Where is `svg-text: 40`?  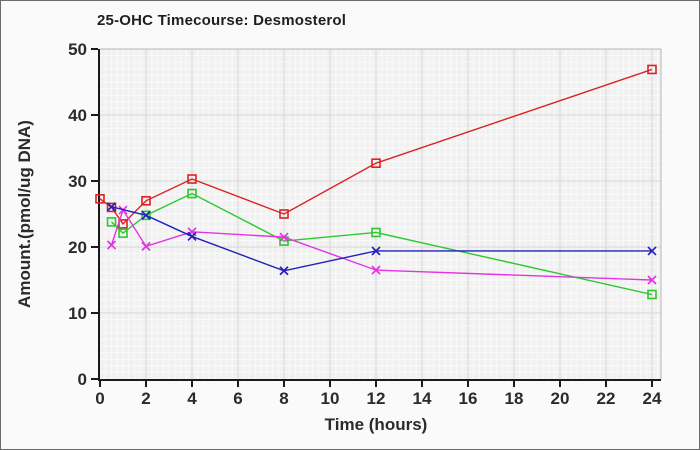
svg-text: 40 is located at coordinates (77, 115).